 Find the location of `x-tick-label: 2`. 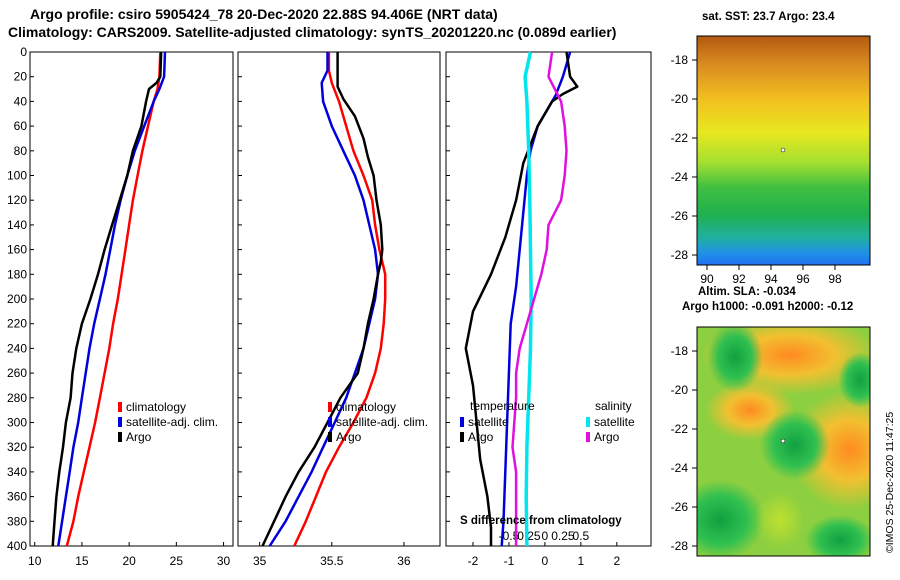

x-tick-label: 2 is located at coordinates (616, 561).